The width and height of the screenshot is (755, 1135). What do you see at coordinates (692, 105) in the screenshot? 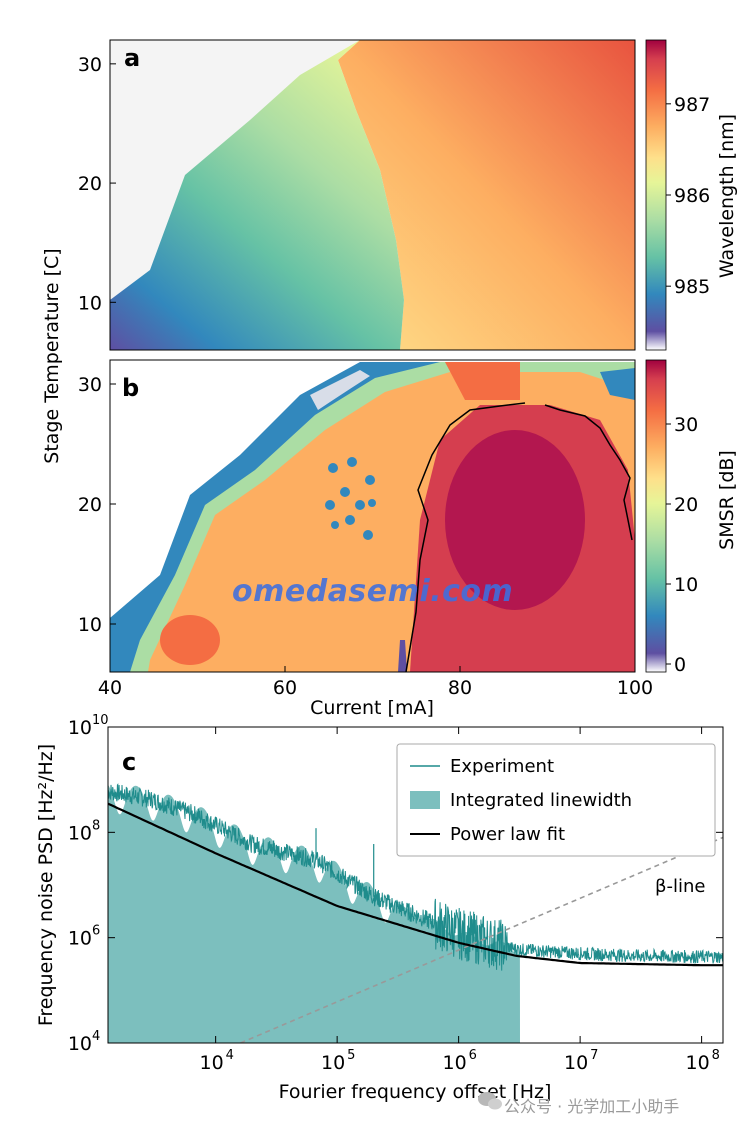
I see `colorbar-tick-label: 987` at bounding box center [692, 105].